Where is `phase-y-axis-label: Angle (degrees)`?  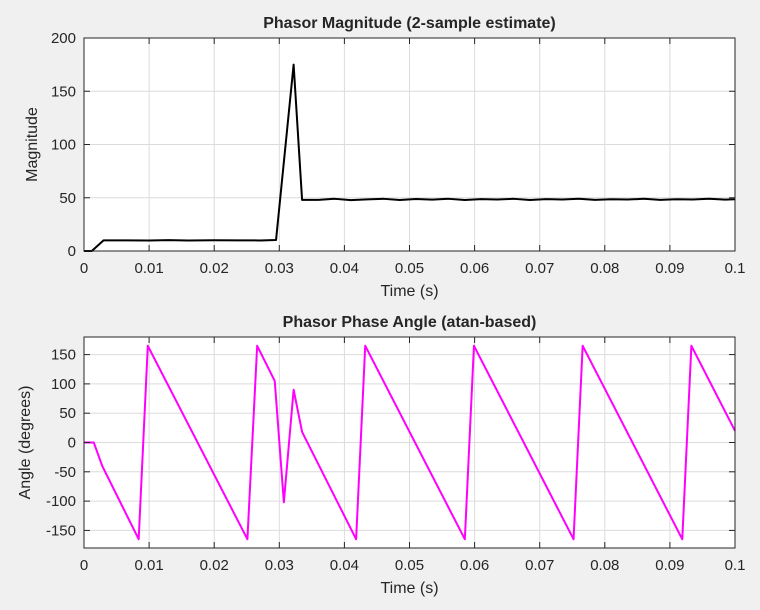 phase-y-axis-label: Angle (degrees) is located at coordinates (25, 443).